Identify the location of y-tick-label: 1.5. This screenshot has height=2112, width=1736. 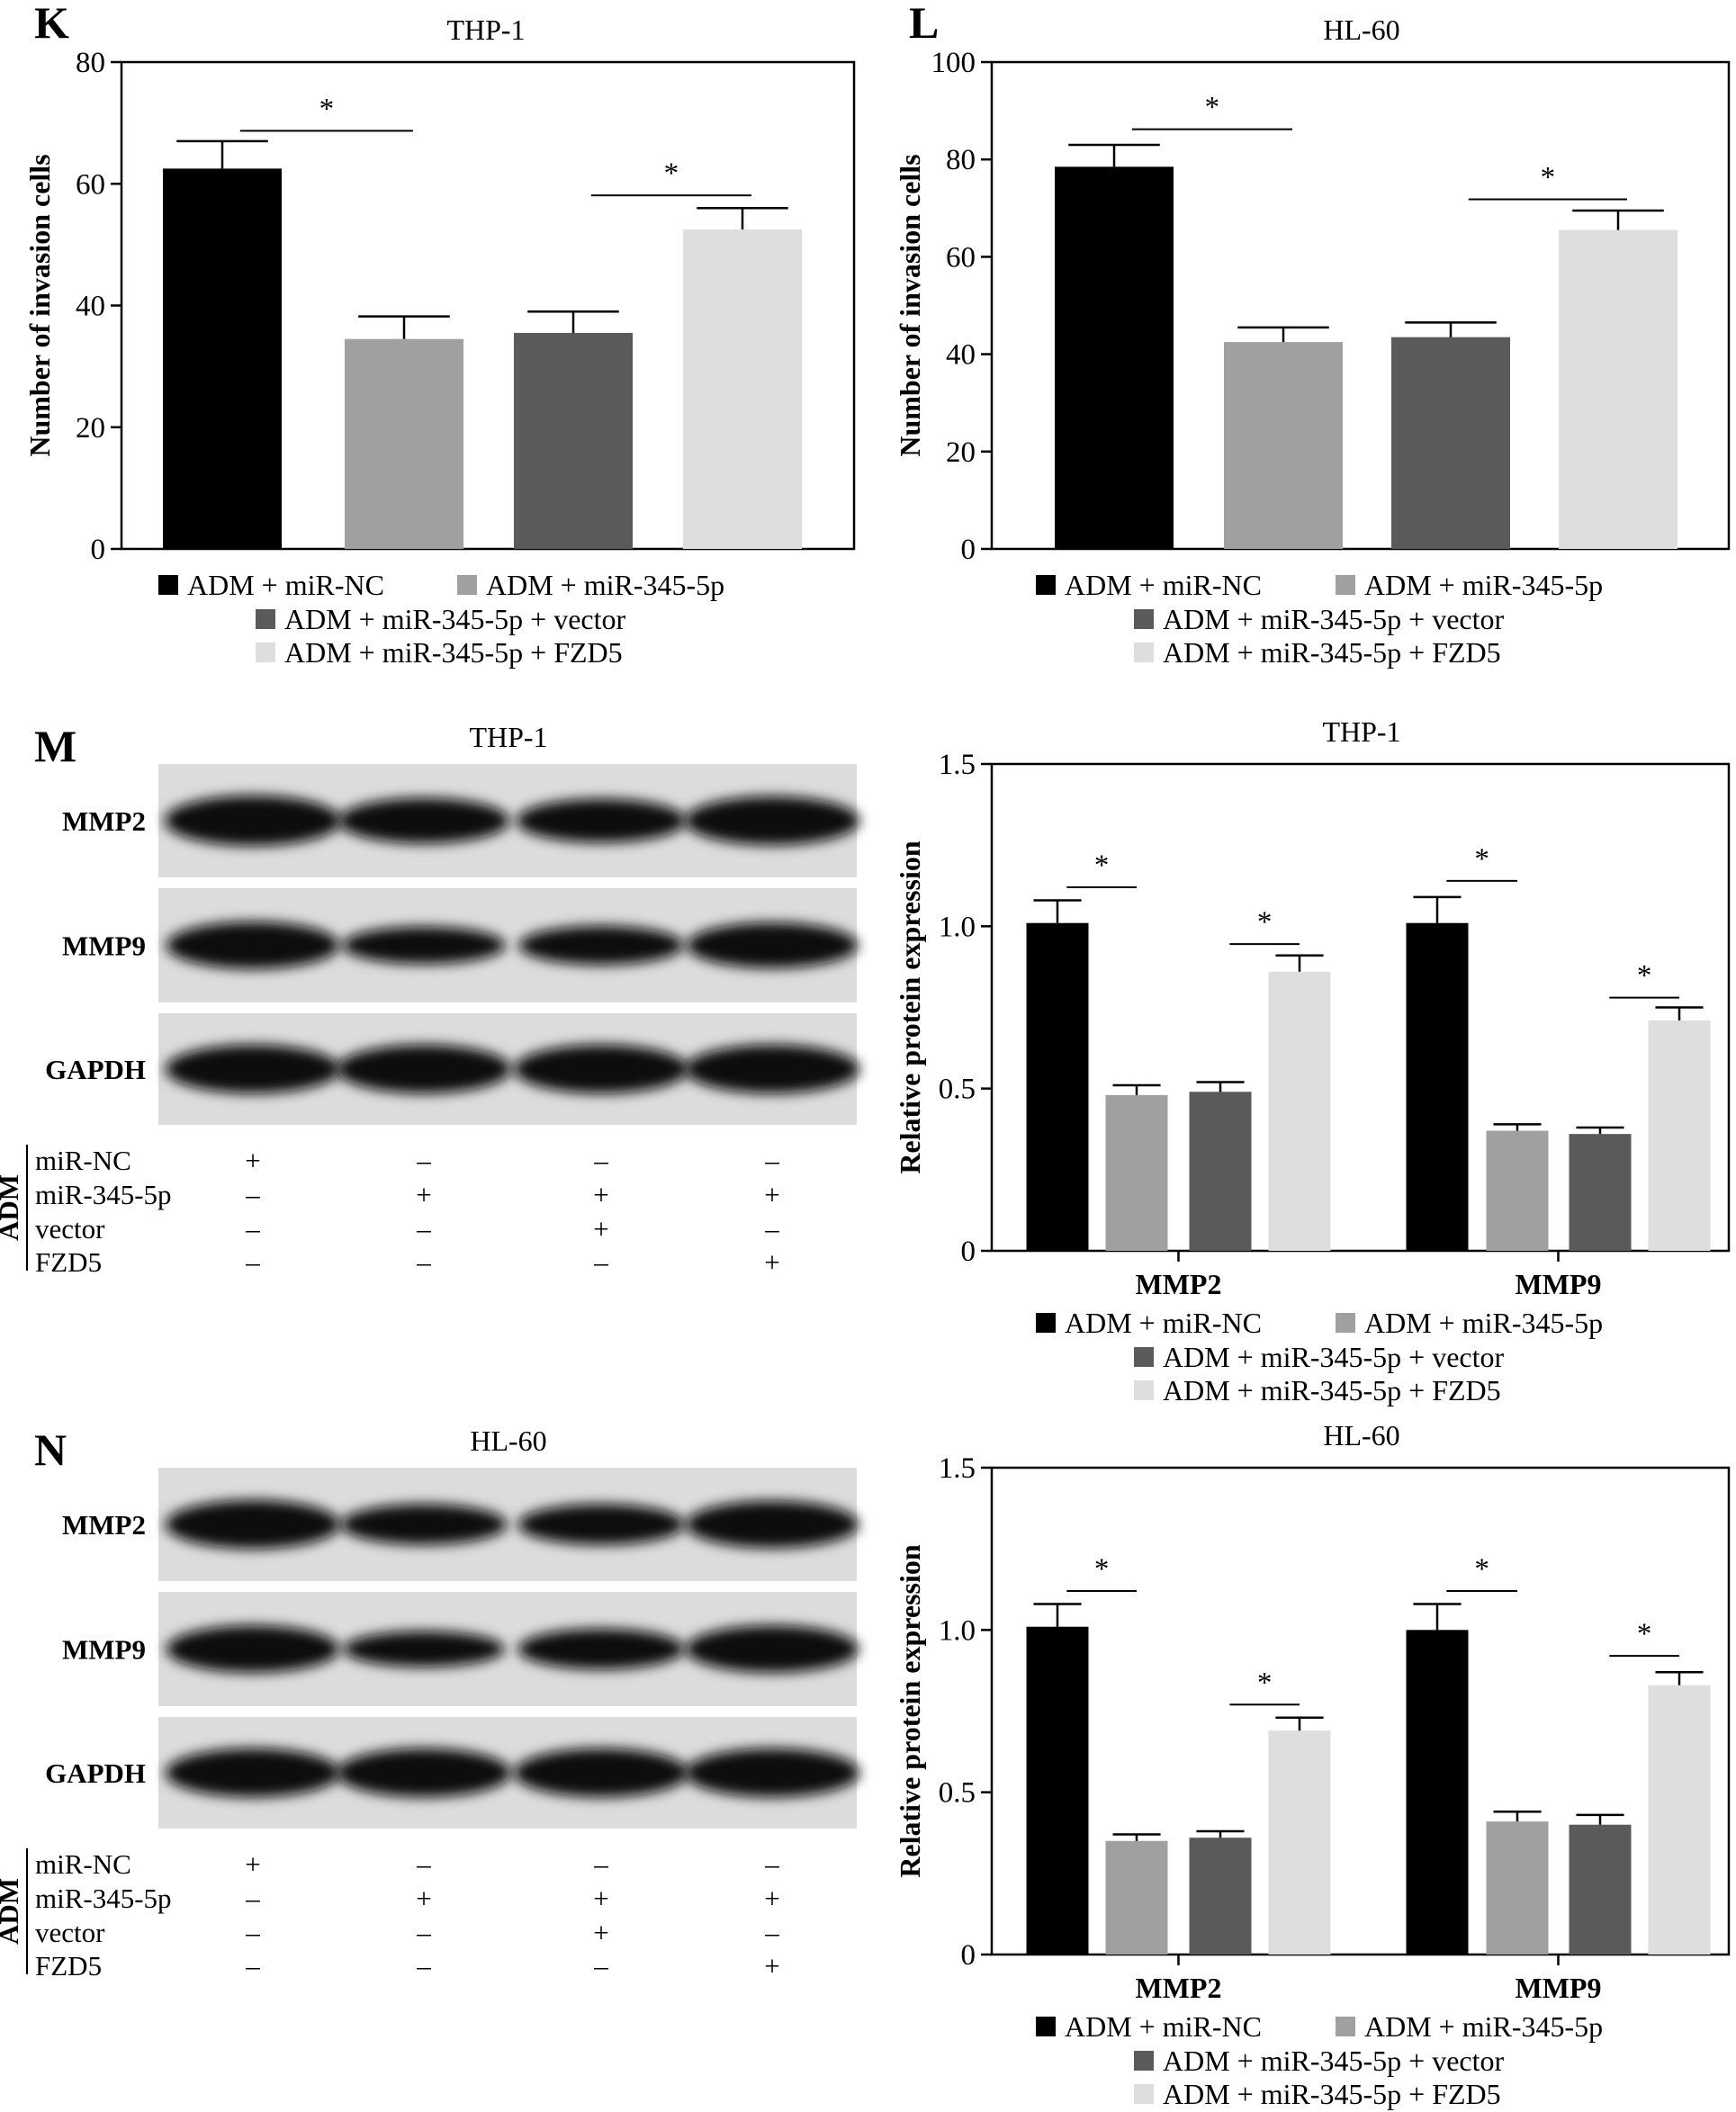
(957, 765).